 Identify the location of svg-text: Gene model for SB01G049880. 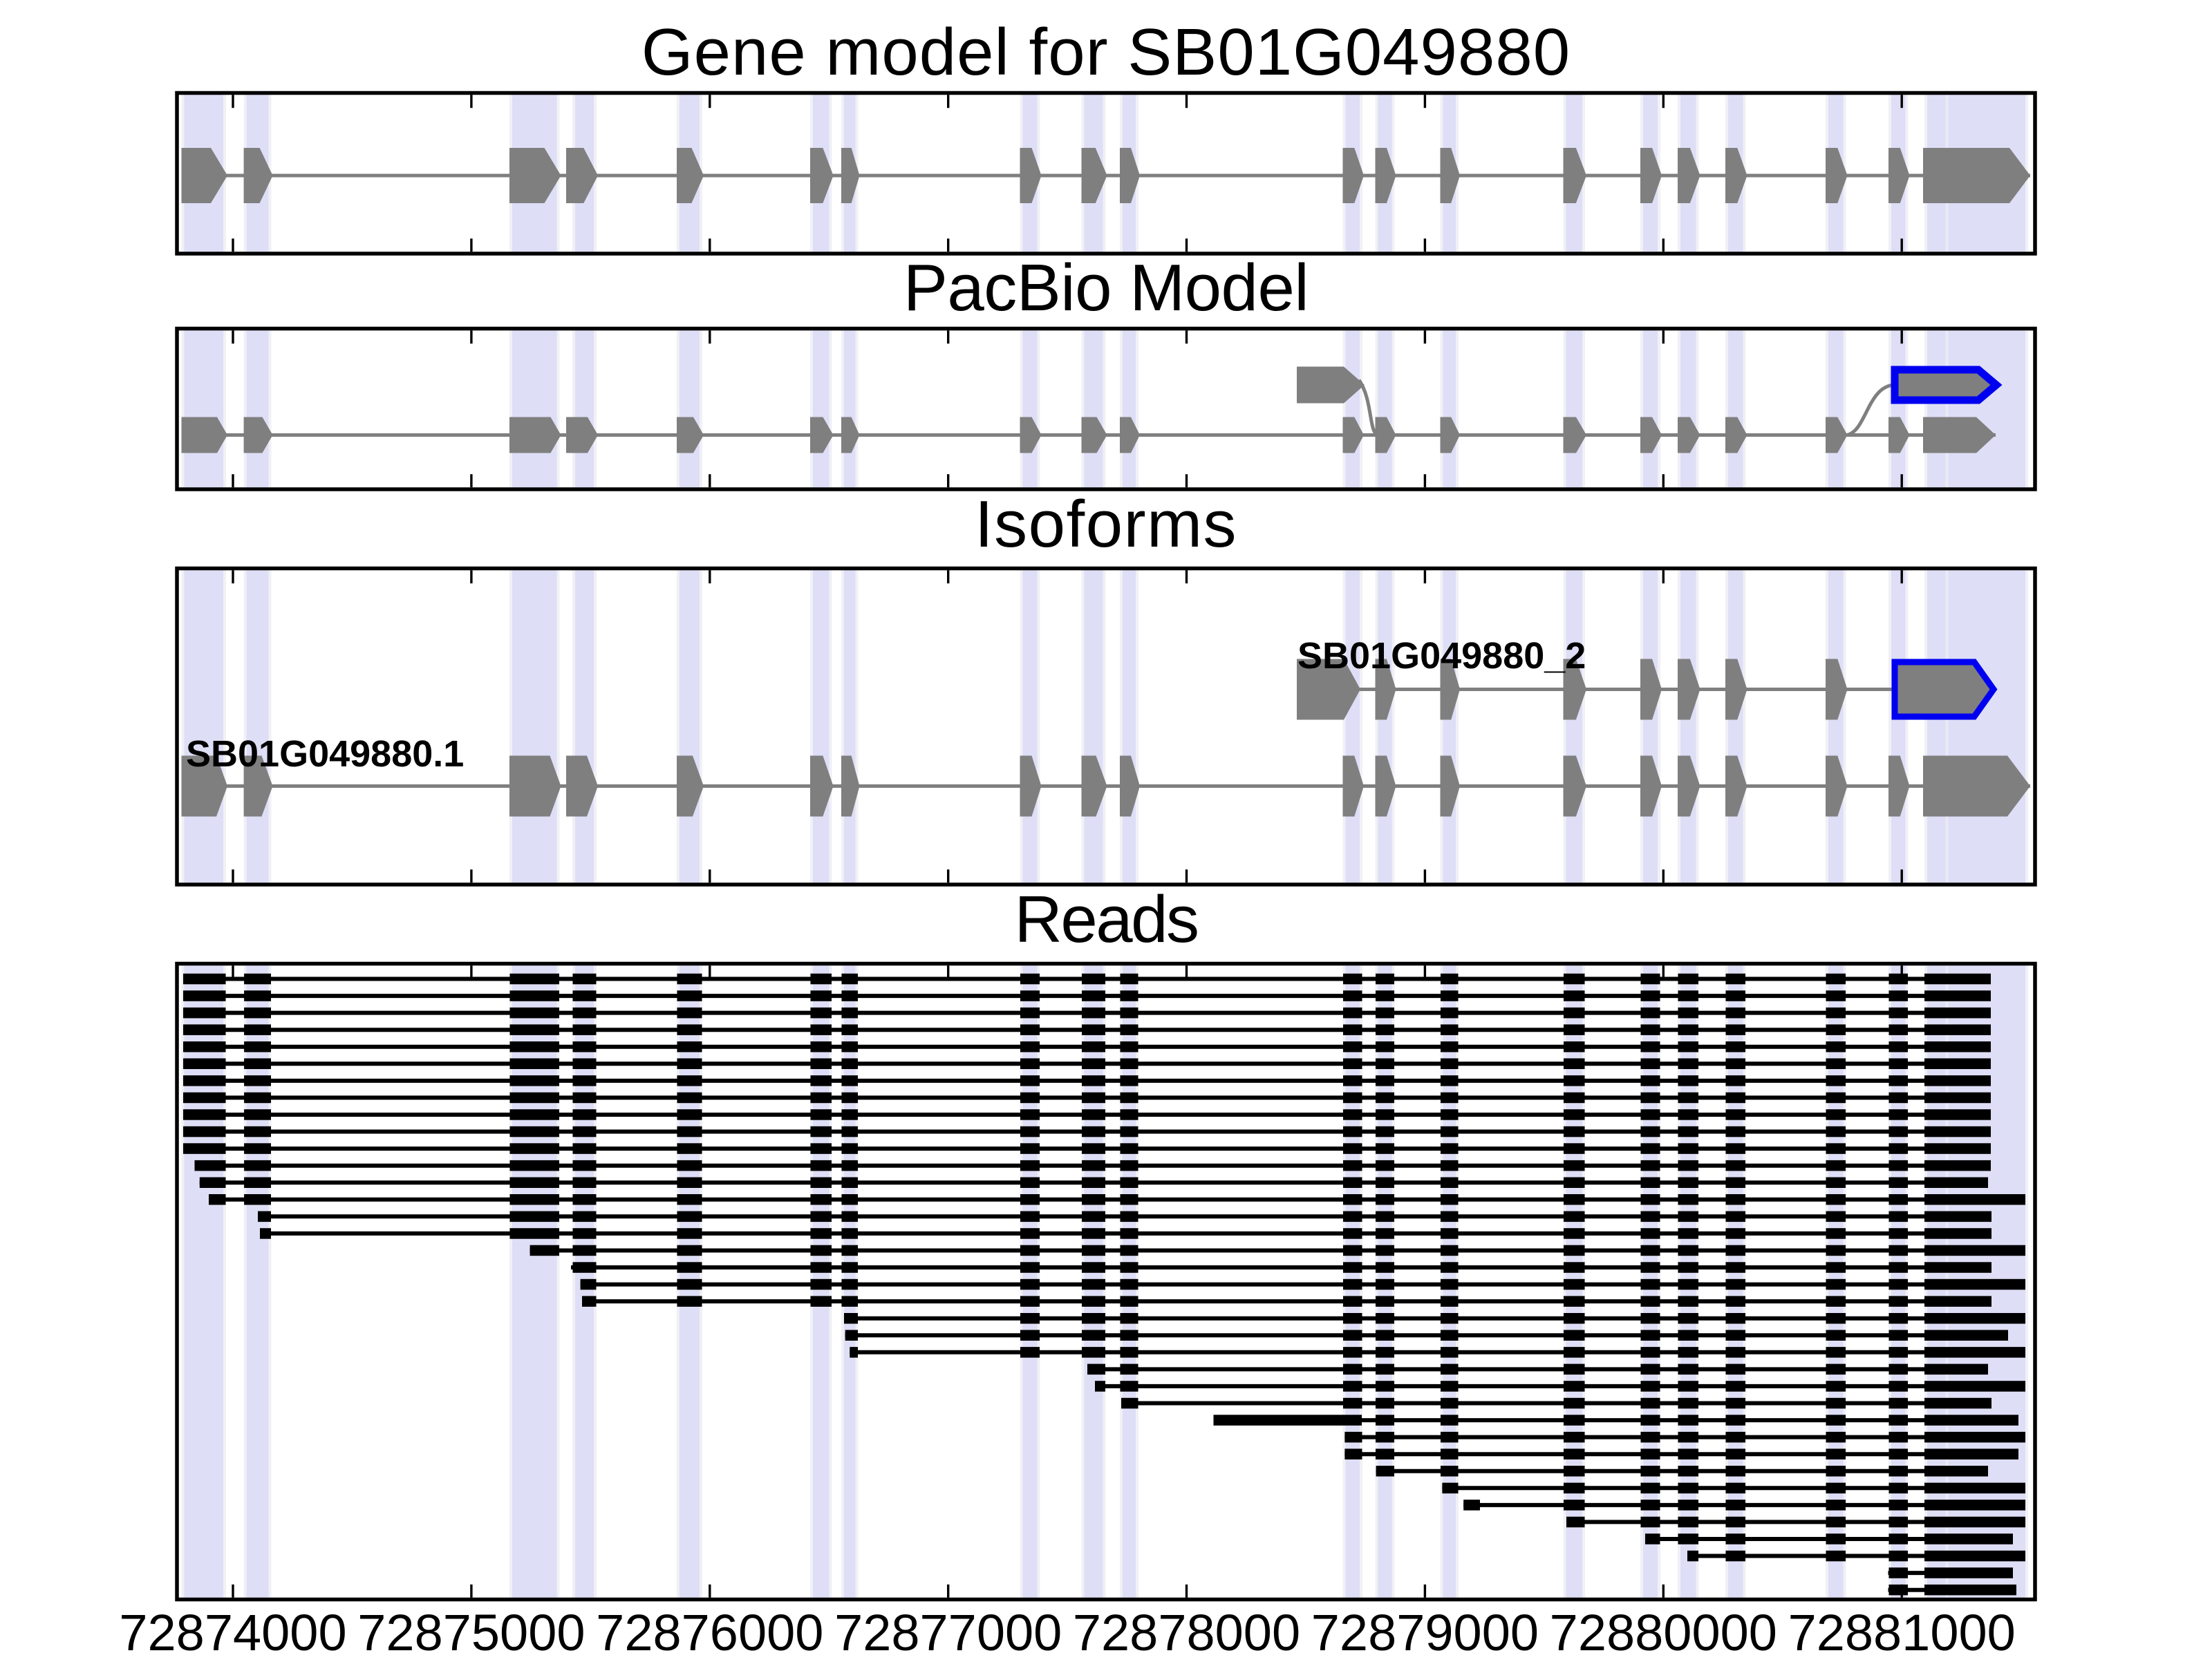
(1106, 52).